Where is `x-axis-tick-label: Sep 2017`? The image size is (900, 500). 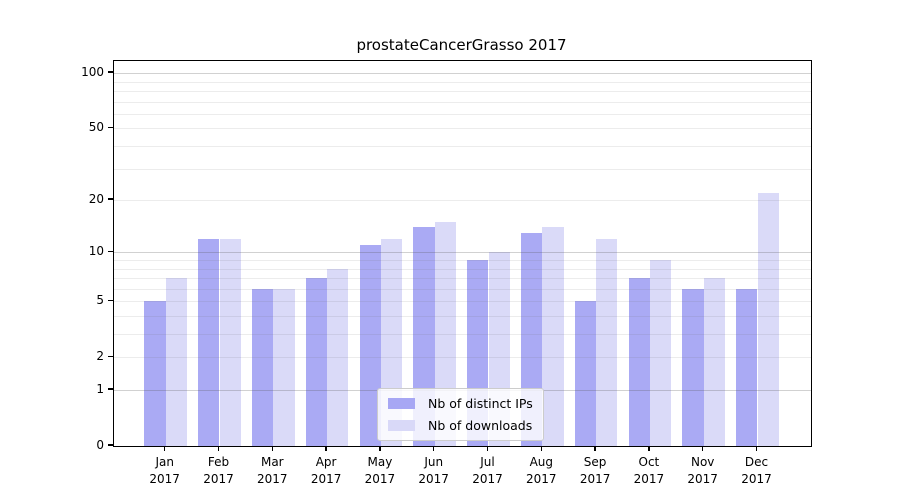 x-axis-tick-label: Sep 2017 is located at coordinates (595, 471).